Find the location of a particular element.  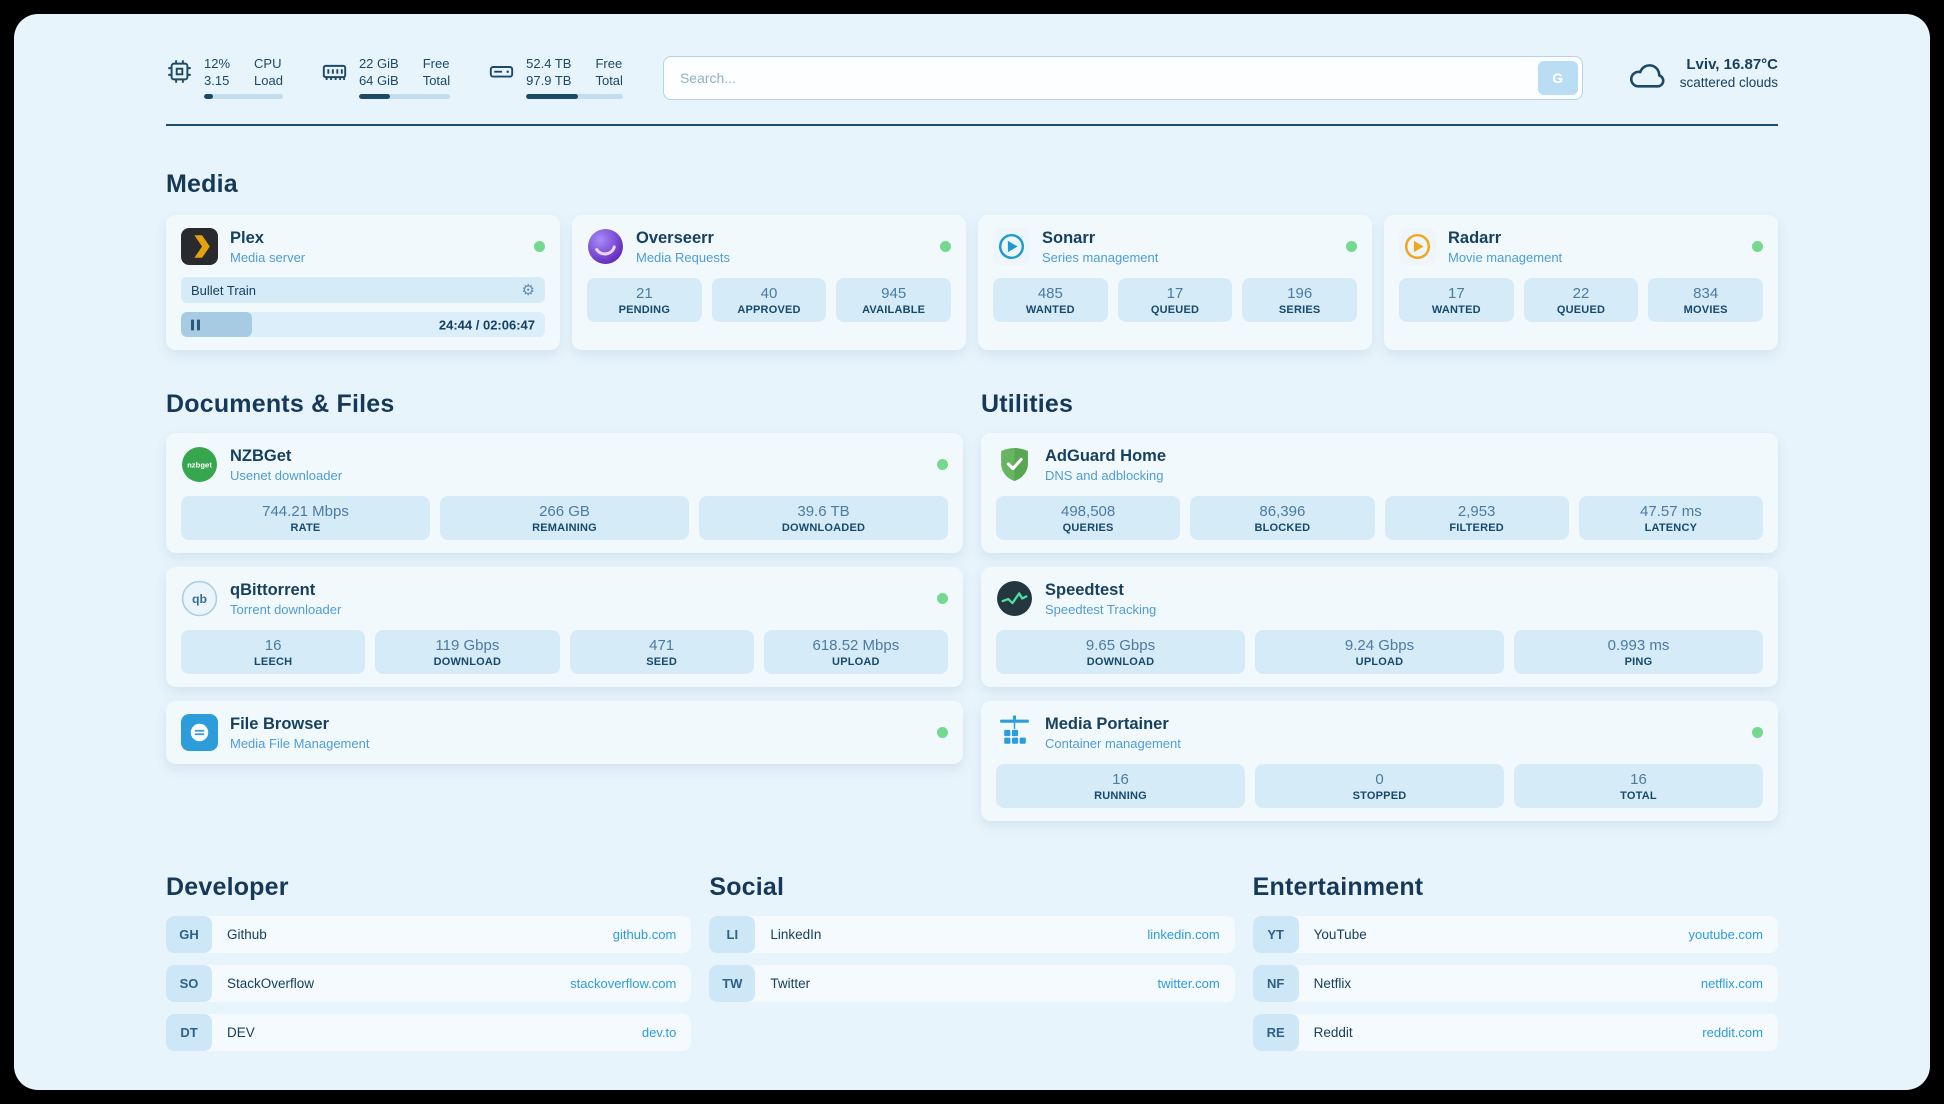

stat-box: 744.21 Mbps RATE is located at coordinates (305, 518).